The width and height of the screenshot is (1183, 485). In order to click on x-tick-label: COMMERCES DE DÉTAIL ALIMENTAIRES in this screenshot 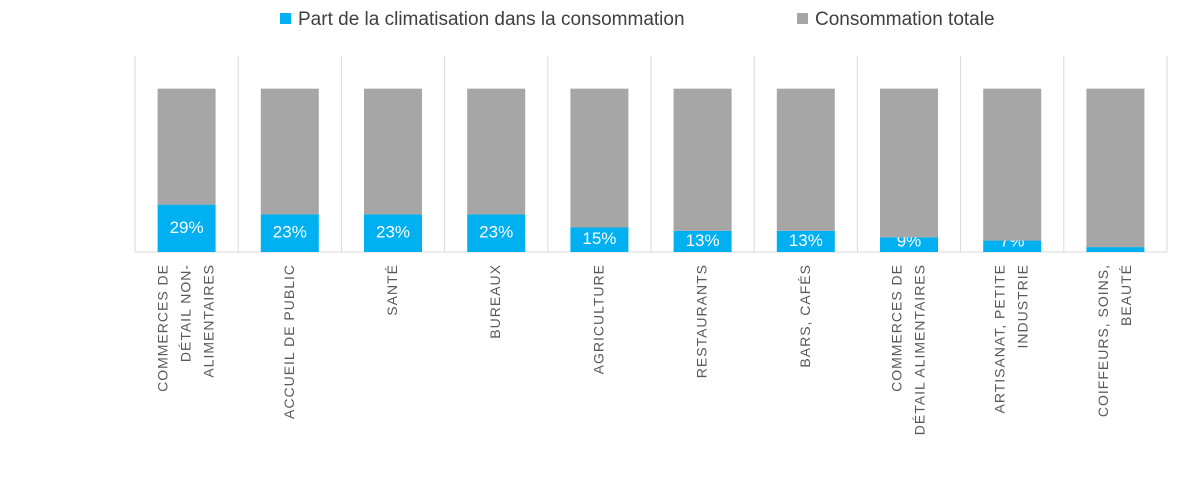, I will do `click(907, 349)`.